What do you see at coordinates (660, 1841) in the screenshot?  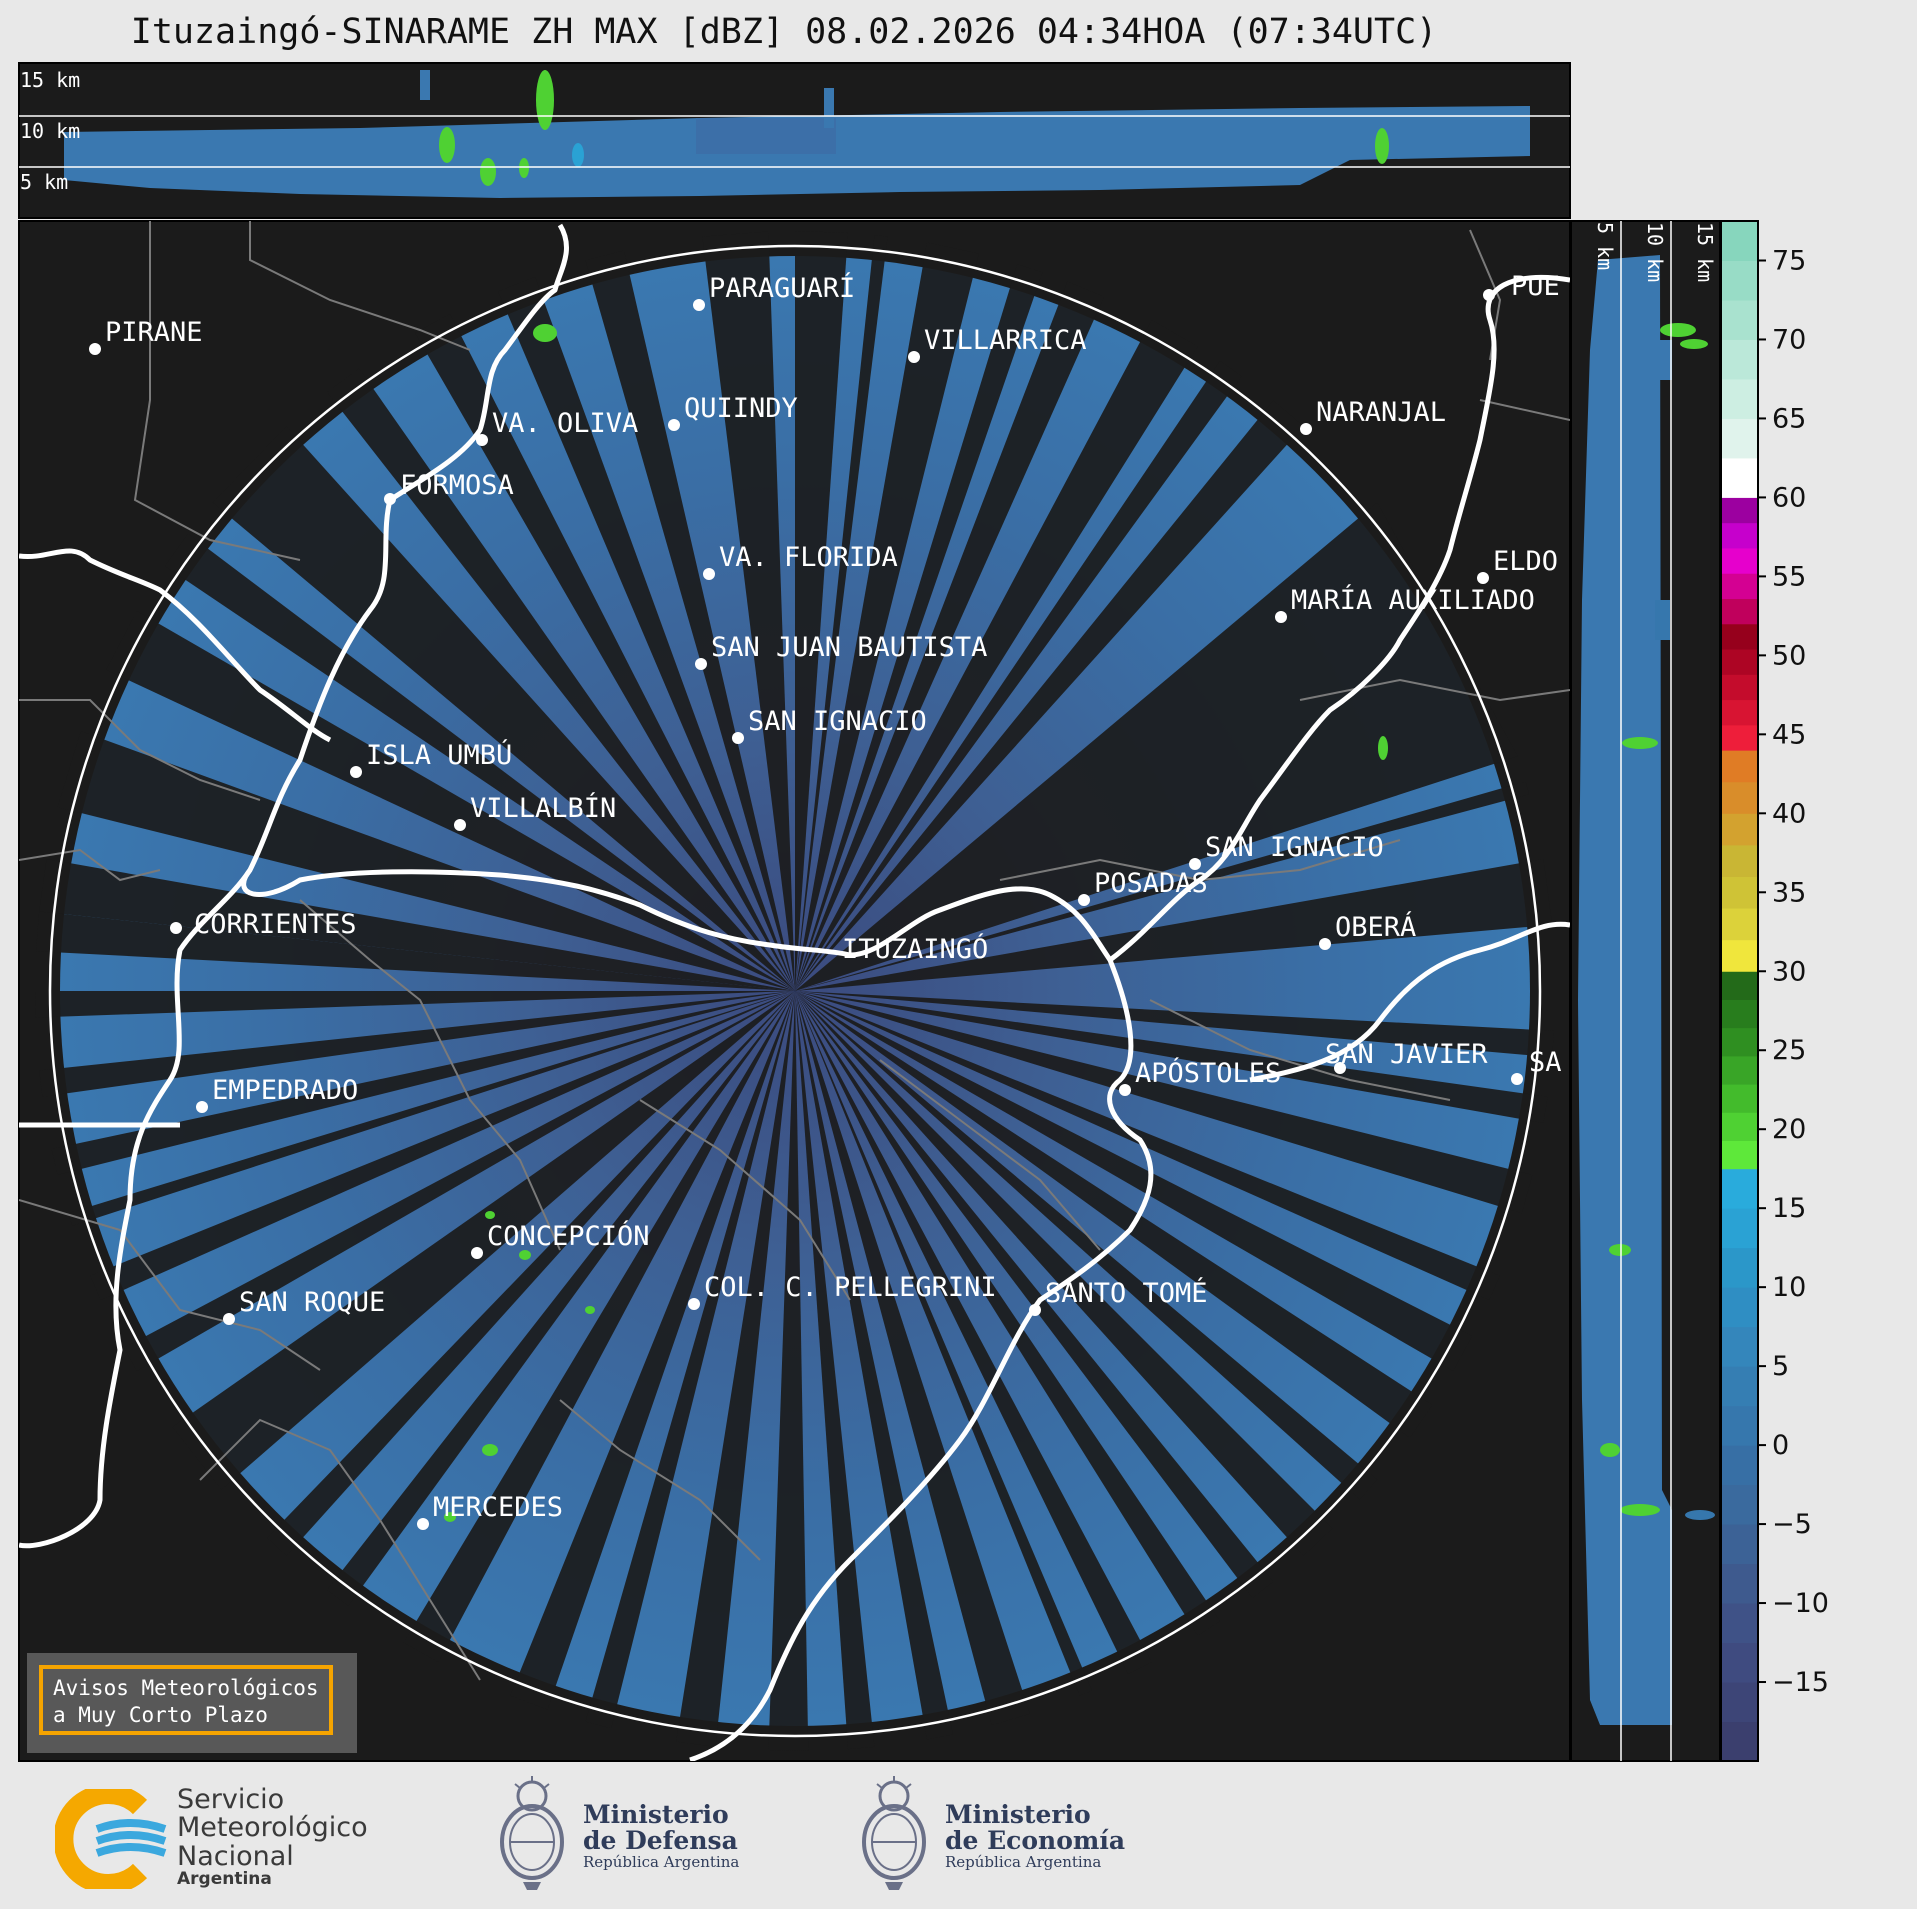 I see `defensa-line-2: de Defensa` at bounding box center [660, 1841].